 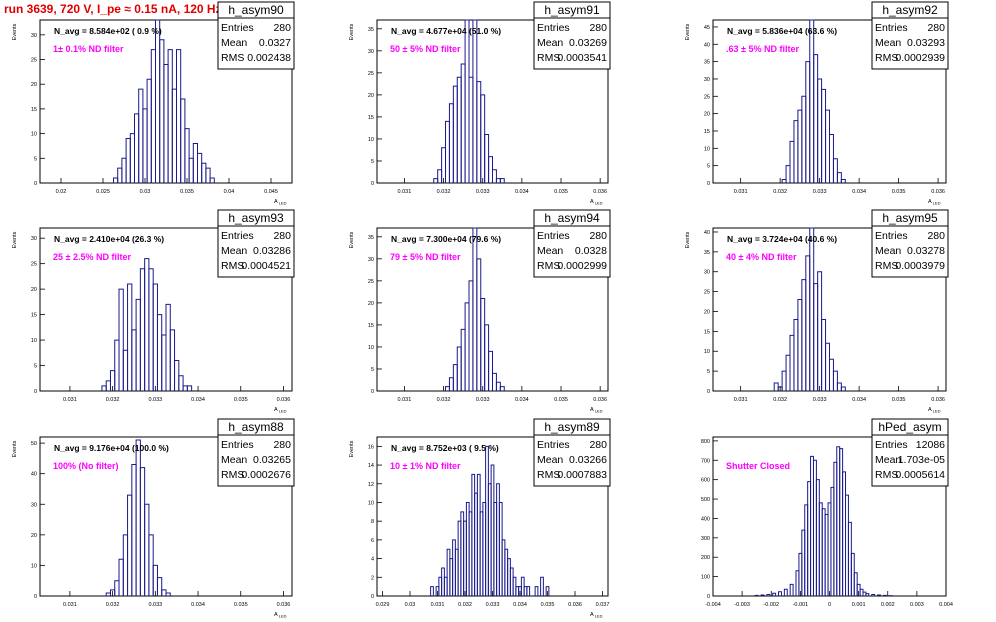 What do you see at coordinates (145, 192) in the screenshot?
I see `x-tick-label: 0.03` at bounding box center [145, 192].